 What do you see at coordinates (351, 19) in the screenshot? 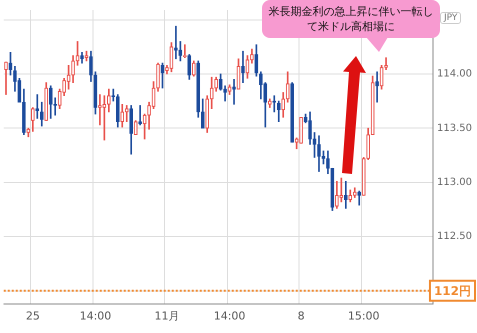
I see `annotation: 米長期金利の急上昇に伴い一転して米ドル高相場に` at bounding box center [351, 19].